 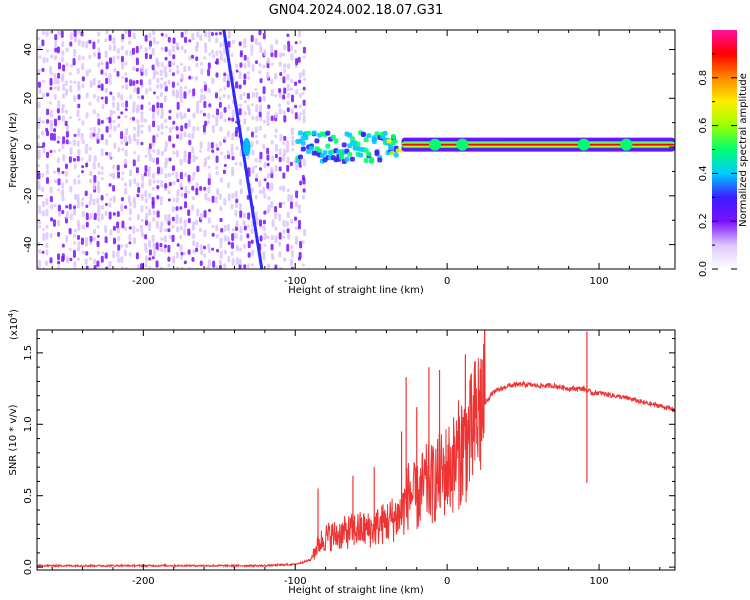 What do you see at coordinates (28, 353) in the screenshot?
I see `snr-y-tick-label: 1.5` at bounding box center [28, 353].